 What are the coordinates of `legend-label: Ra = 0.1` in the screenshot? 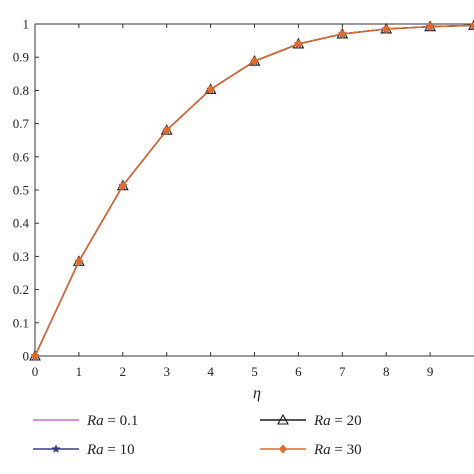 It's located at (112, 421).